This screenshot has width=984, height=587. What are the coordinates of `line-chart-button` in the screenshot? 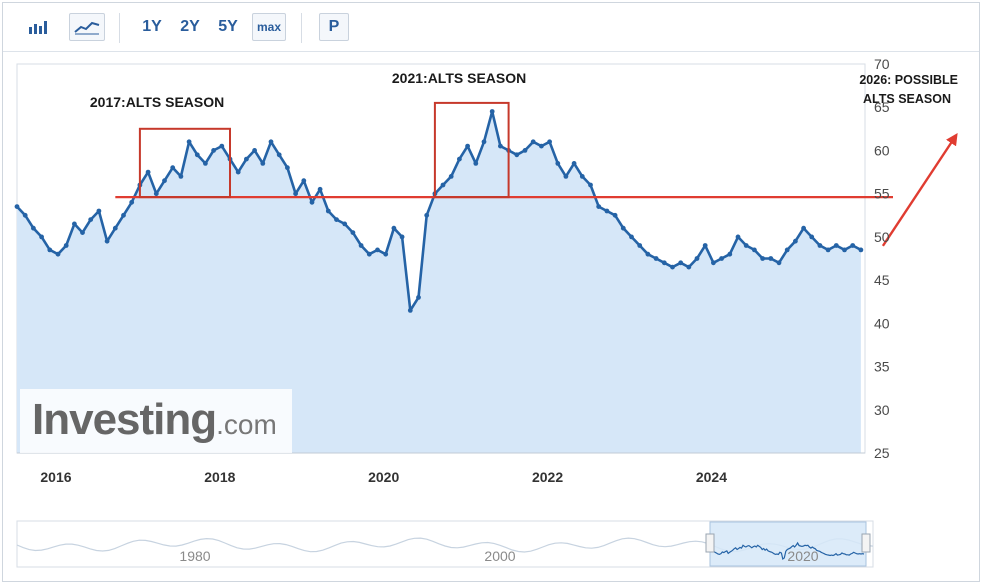 It's located at (87, 27).